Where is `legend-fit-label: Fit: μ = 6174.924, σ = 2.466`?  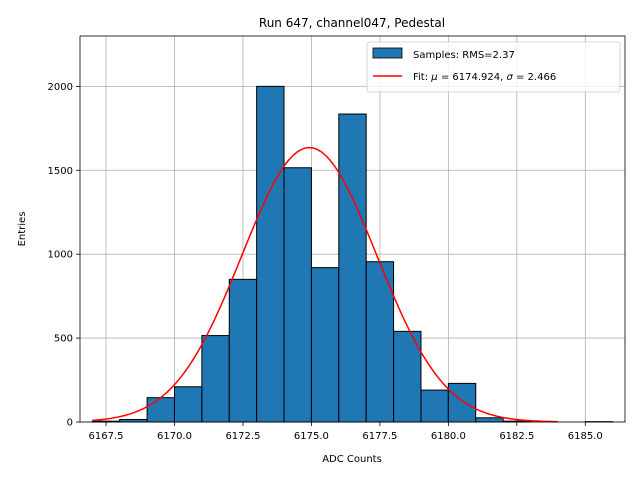 legend-fit-label: Fit: μ = 6174.924, σ = 2.466 is located at coordinates (484, 77).